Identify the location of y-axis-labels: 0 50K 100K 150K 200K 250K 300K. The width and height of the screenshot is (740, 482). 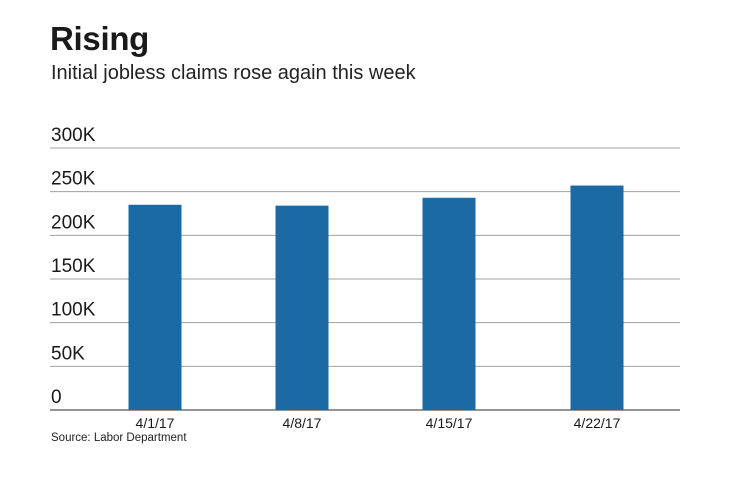
(73, 266).